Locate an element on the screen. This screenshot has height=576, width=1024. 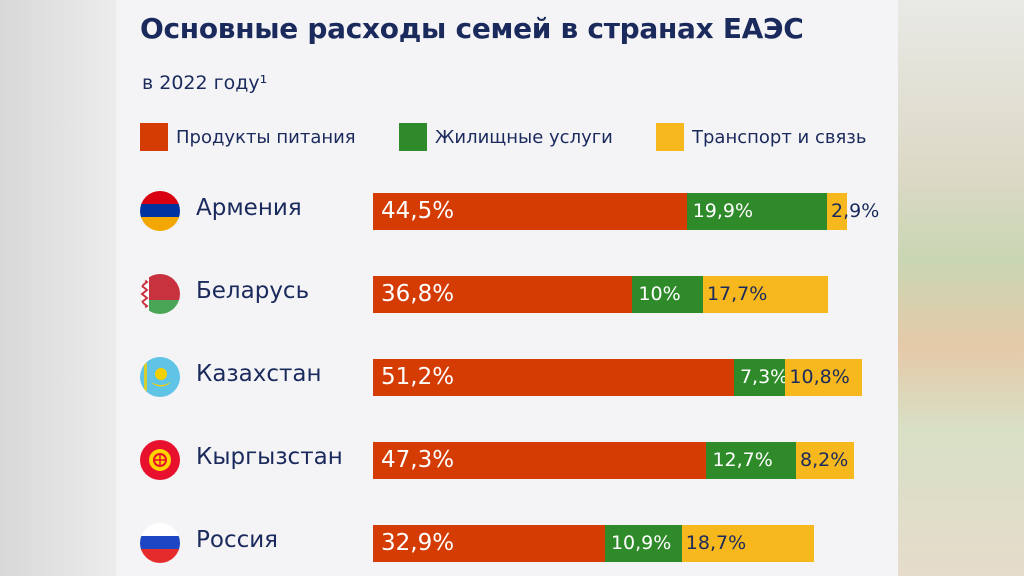
chart-row: Кыргызстан 47,3% 12,7% 8,2% is located at coordinates (507, 460).